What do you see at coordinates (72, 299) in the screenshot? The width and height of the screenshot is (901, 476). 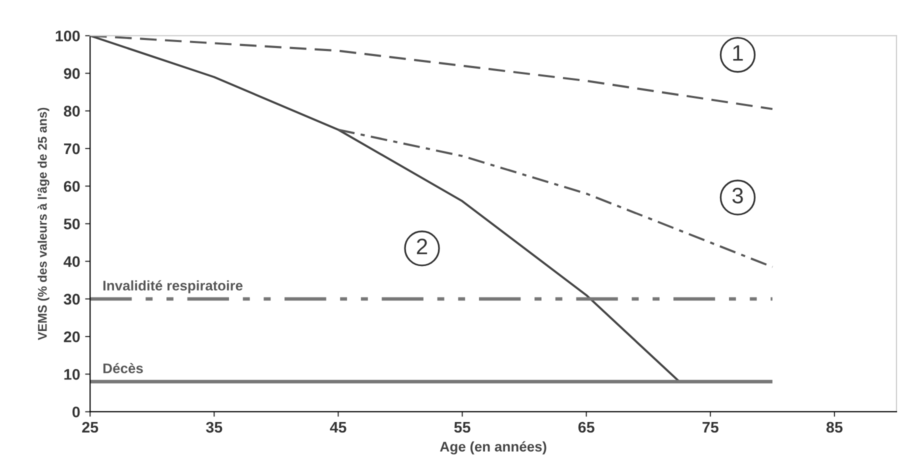 I see `y-tick-label: 30` at bounding box center [72, 299].